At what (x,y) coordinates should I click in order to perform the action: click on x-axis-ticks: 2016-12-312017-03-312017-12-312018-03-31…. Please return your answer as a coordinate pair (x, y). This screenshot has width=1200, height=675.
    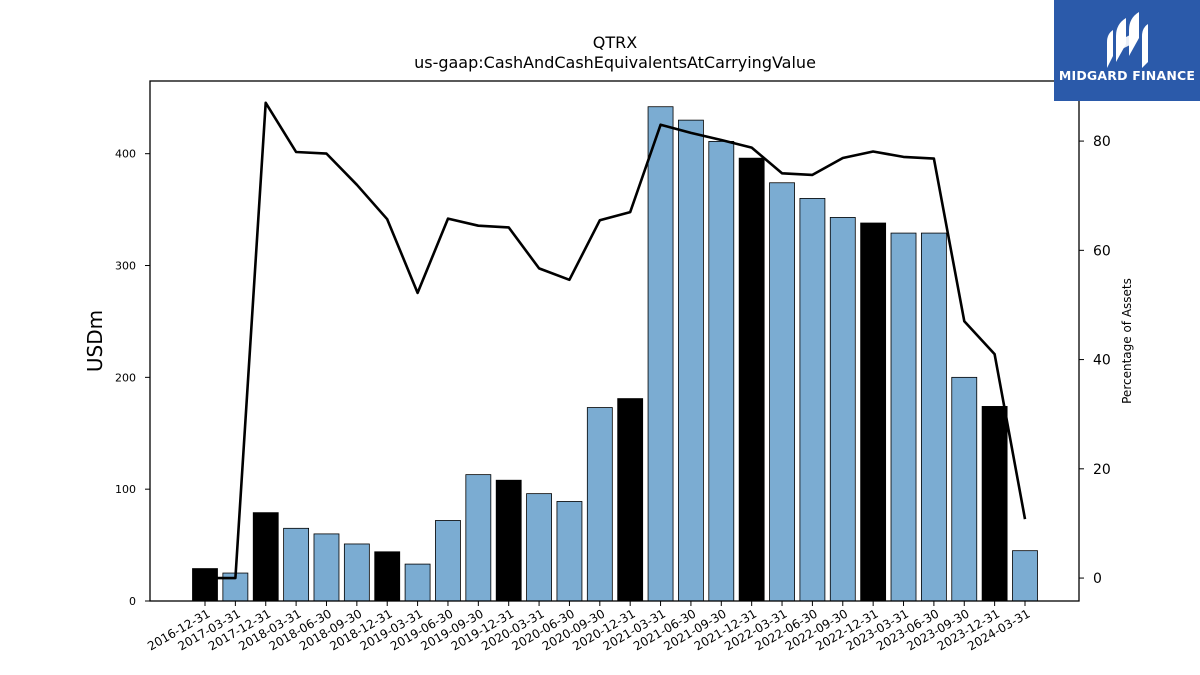
    Looking at the image, I should click on (589, 627).